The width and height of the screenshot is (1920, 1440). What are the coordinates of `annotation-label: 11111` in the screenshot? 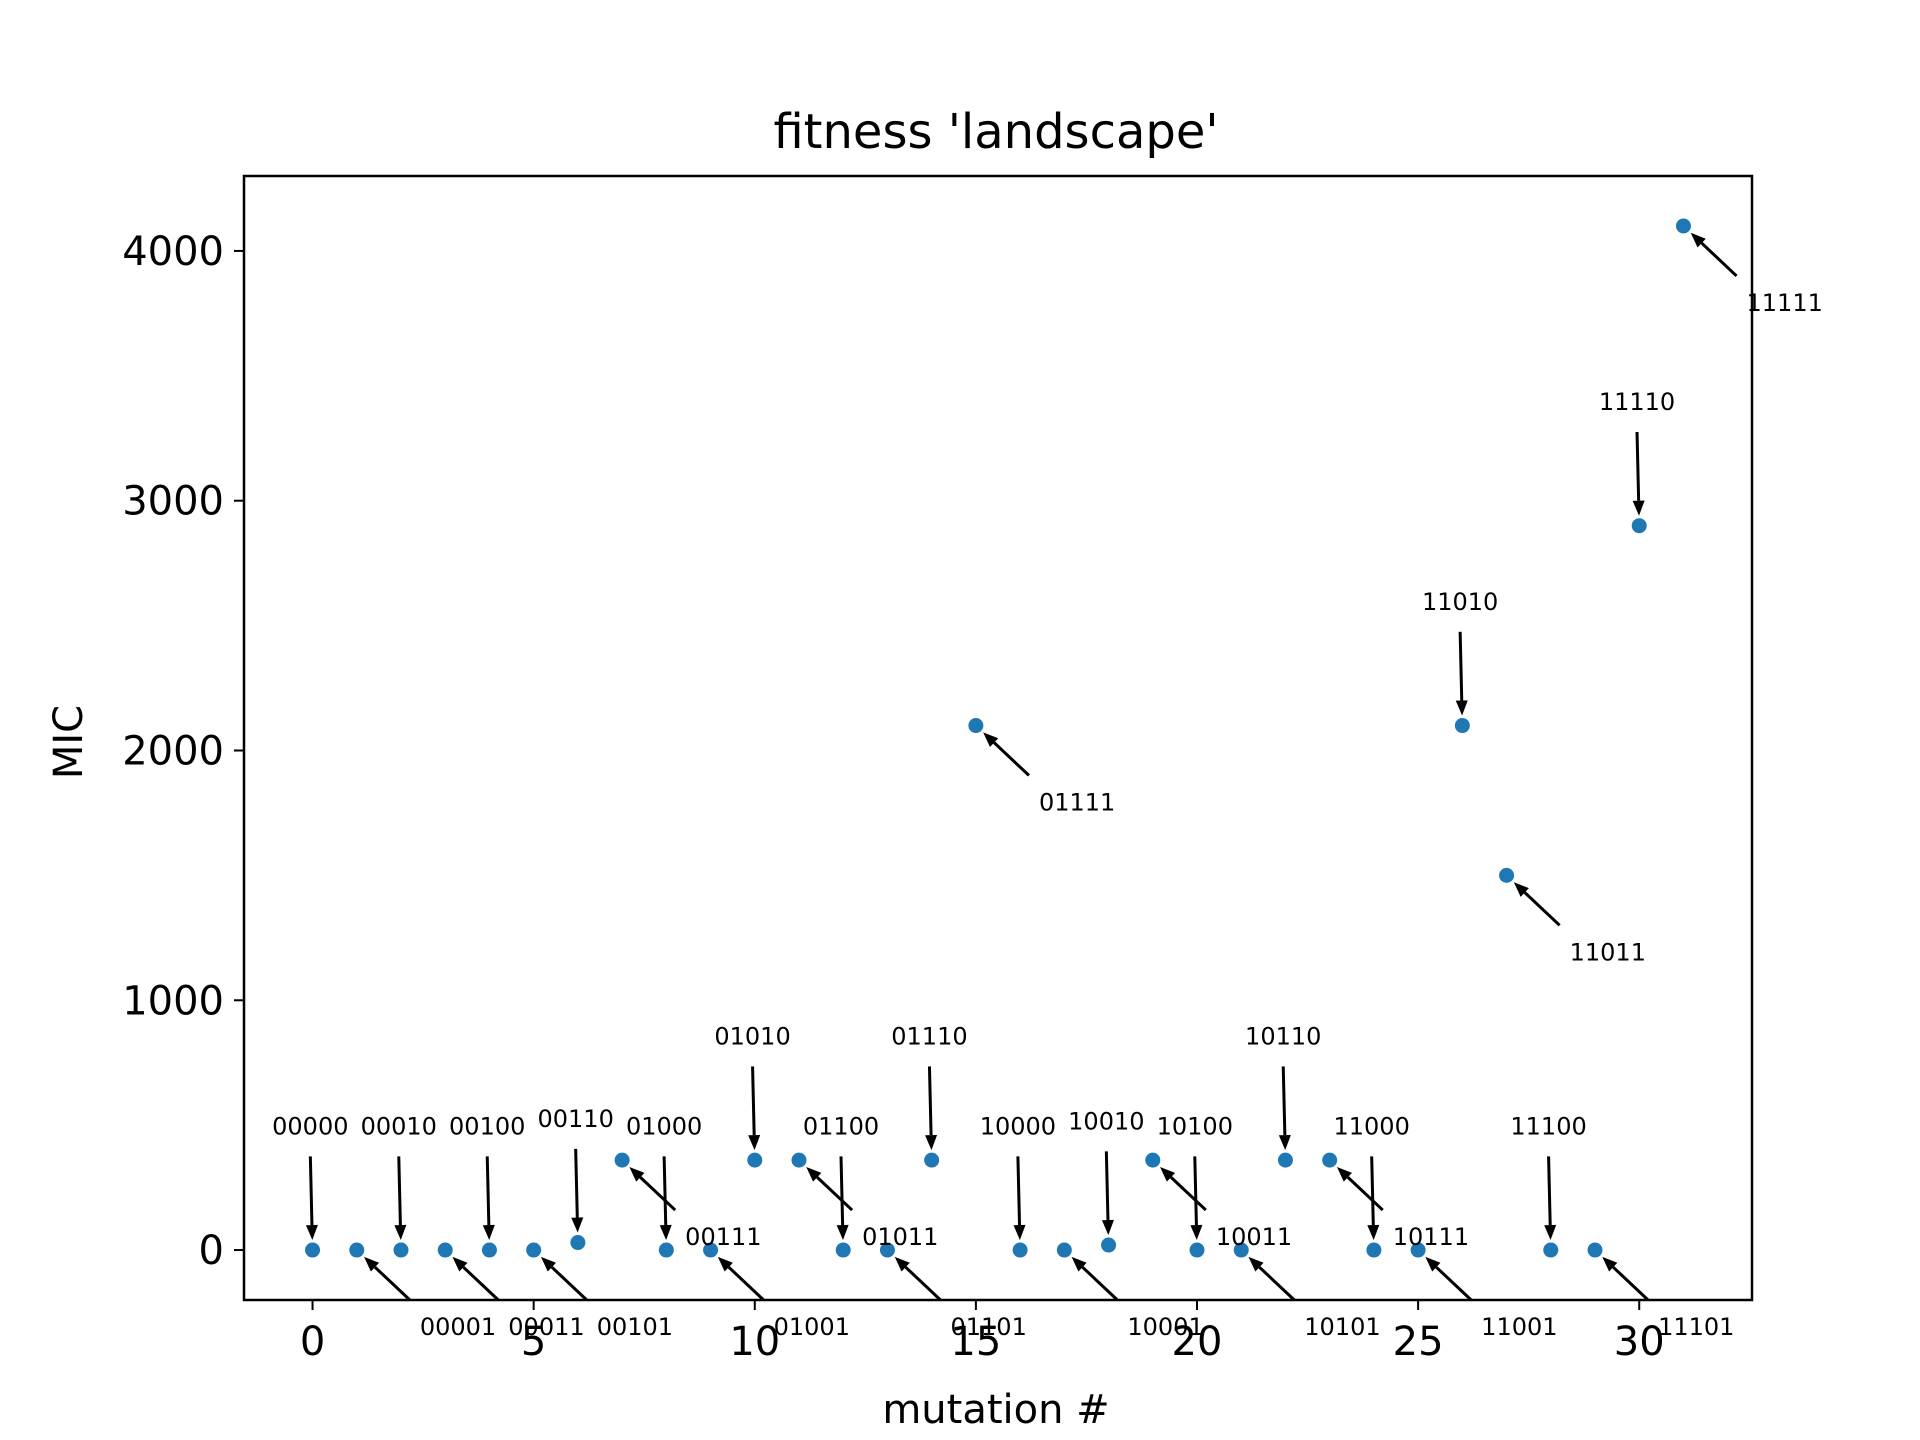 It's located at (1785, 303).